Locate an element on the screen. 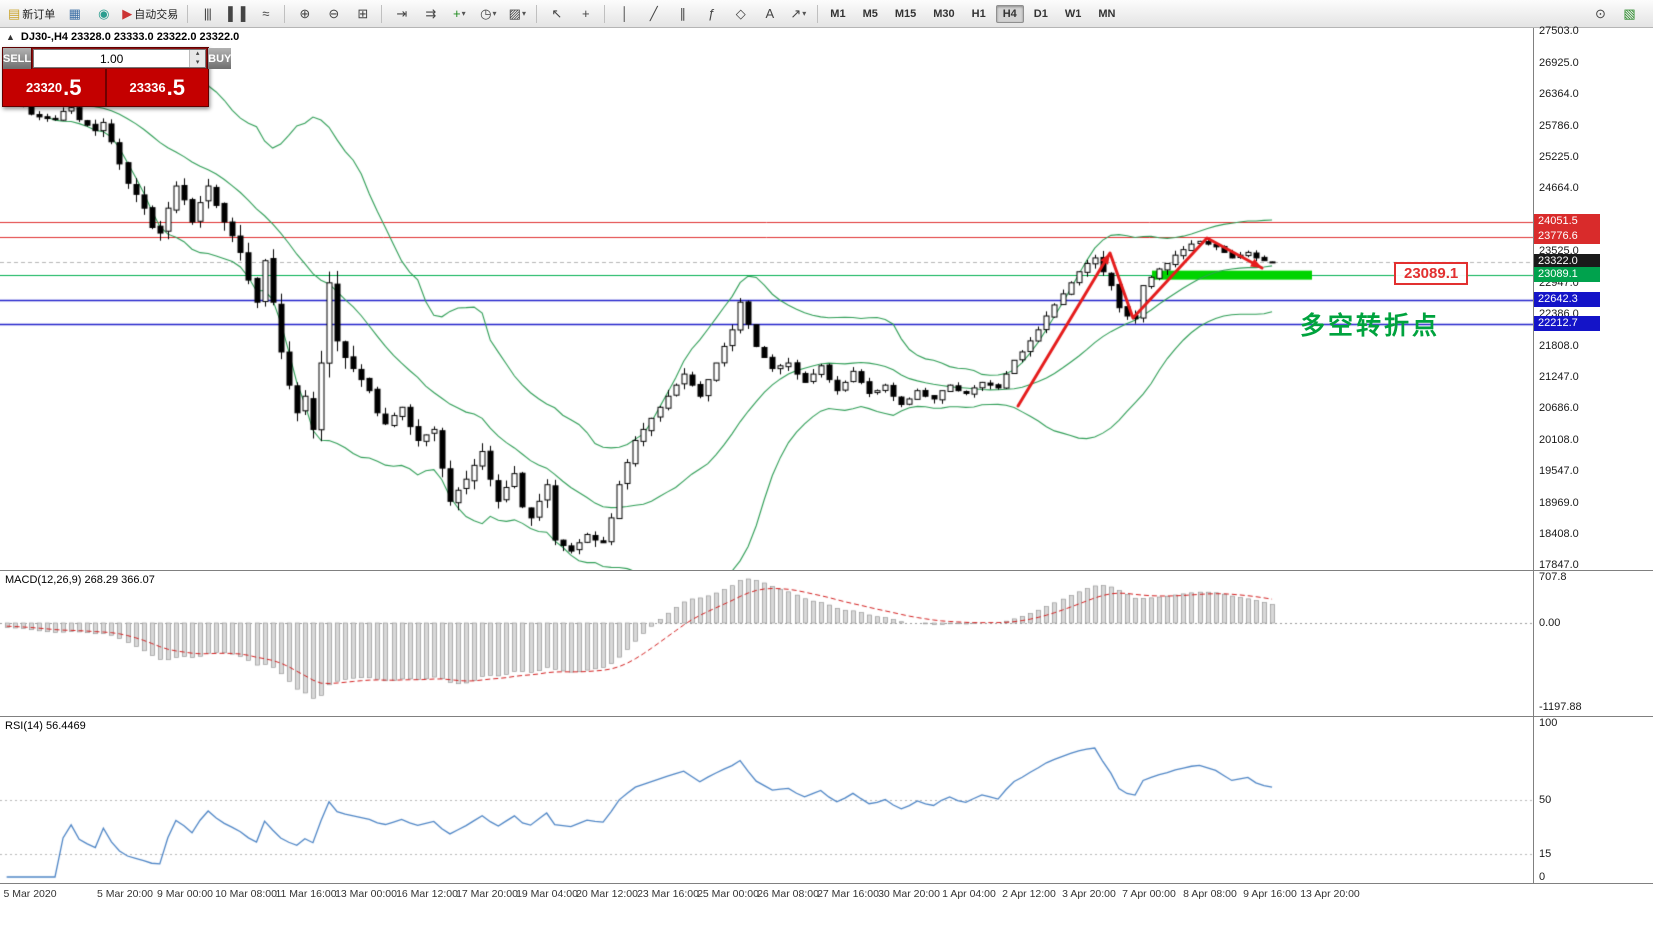 The width and height of the screenshot is (1653, 949). time-axis-label: 13 Apr 20:00 is located at coordinates (1330, 894).